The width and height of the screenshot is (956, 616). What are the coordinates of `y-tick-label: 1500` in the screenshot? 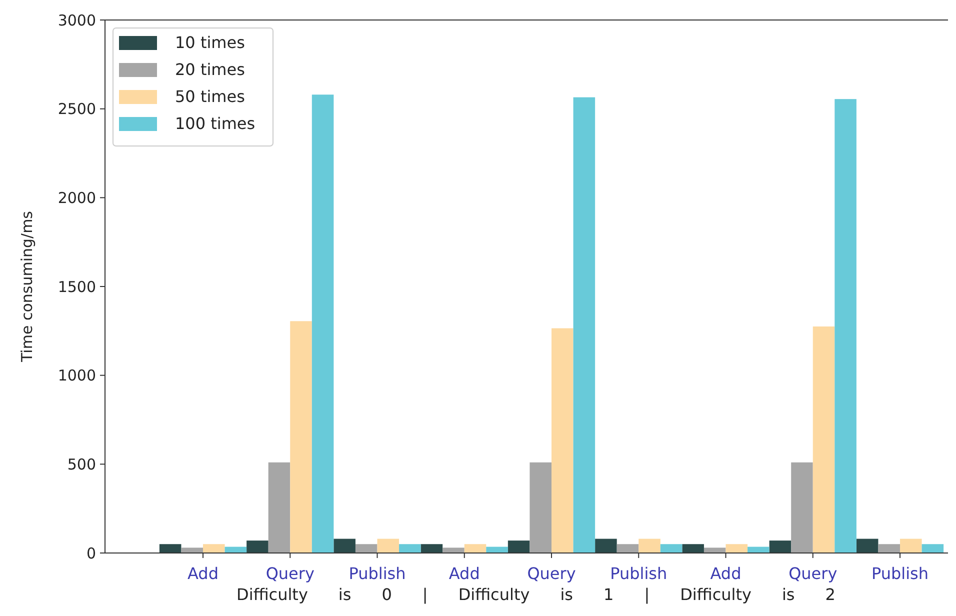 It's located at (77, 287).